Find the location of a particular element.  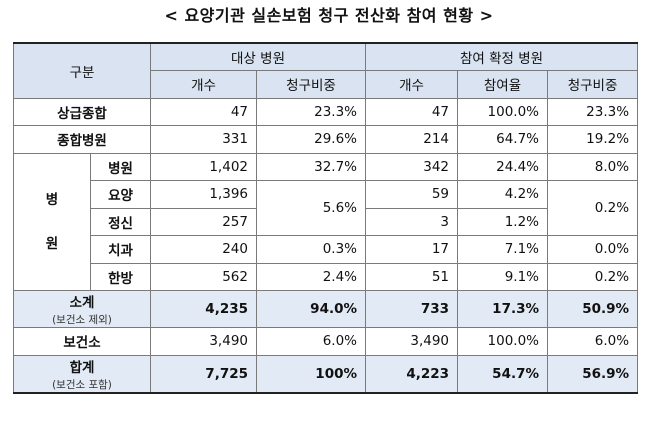

header-category: 구분 is located at coordinates (82, 70).